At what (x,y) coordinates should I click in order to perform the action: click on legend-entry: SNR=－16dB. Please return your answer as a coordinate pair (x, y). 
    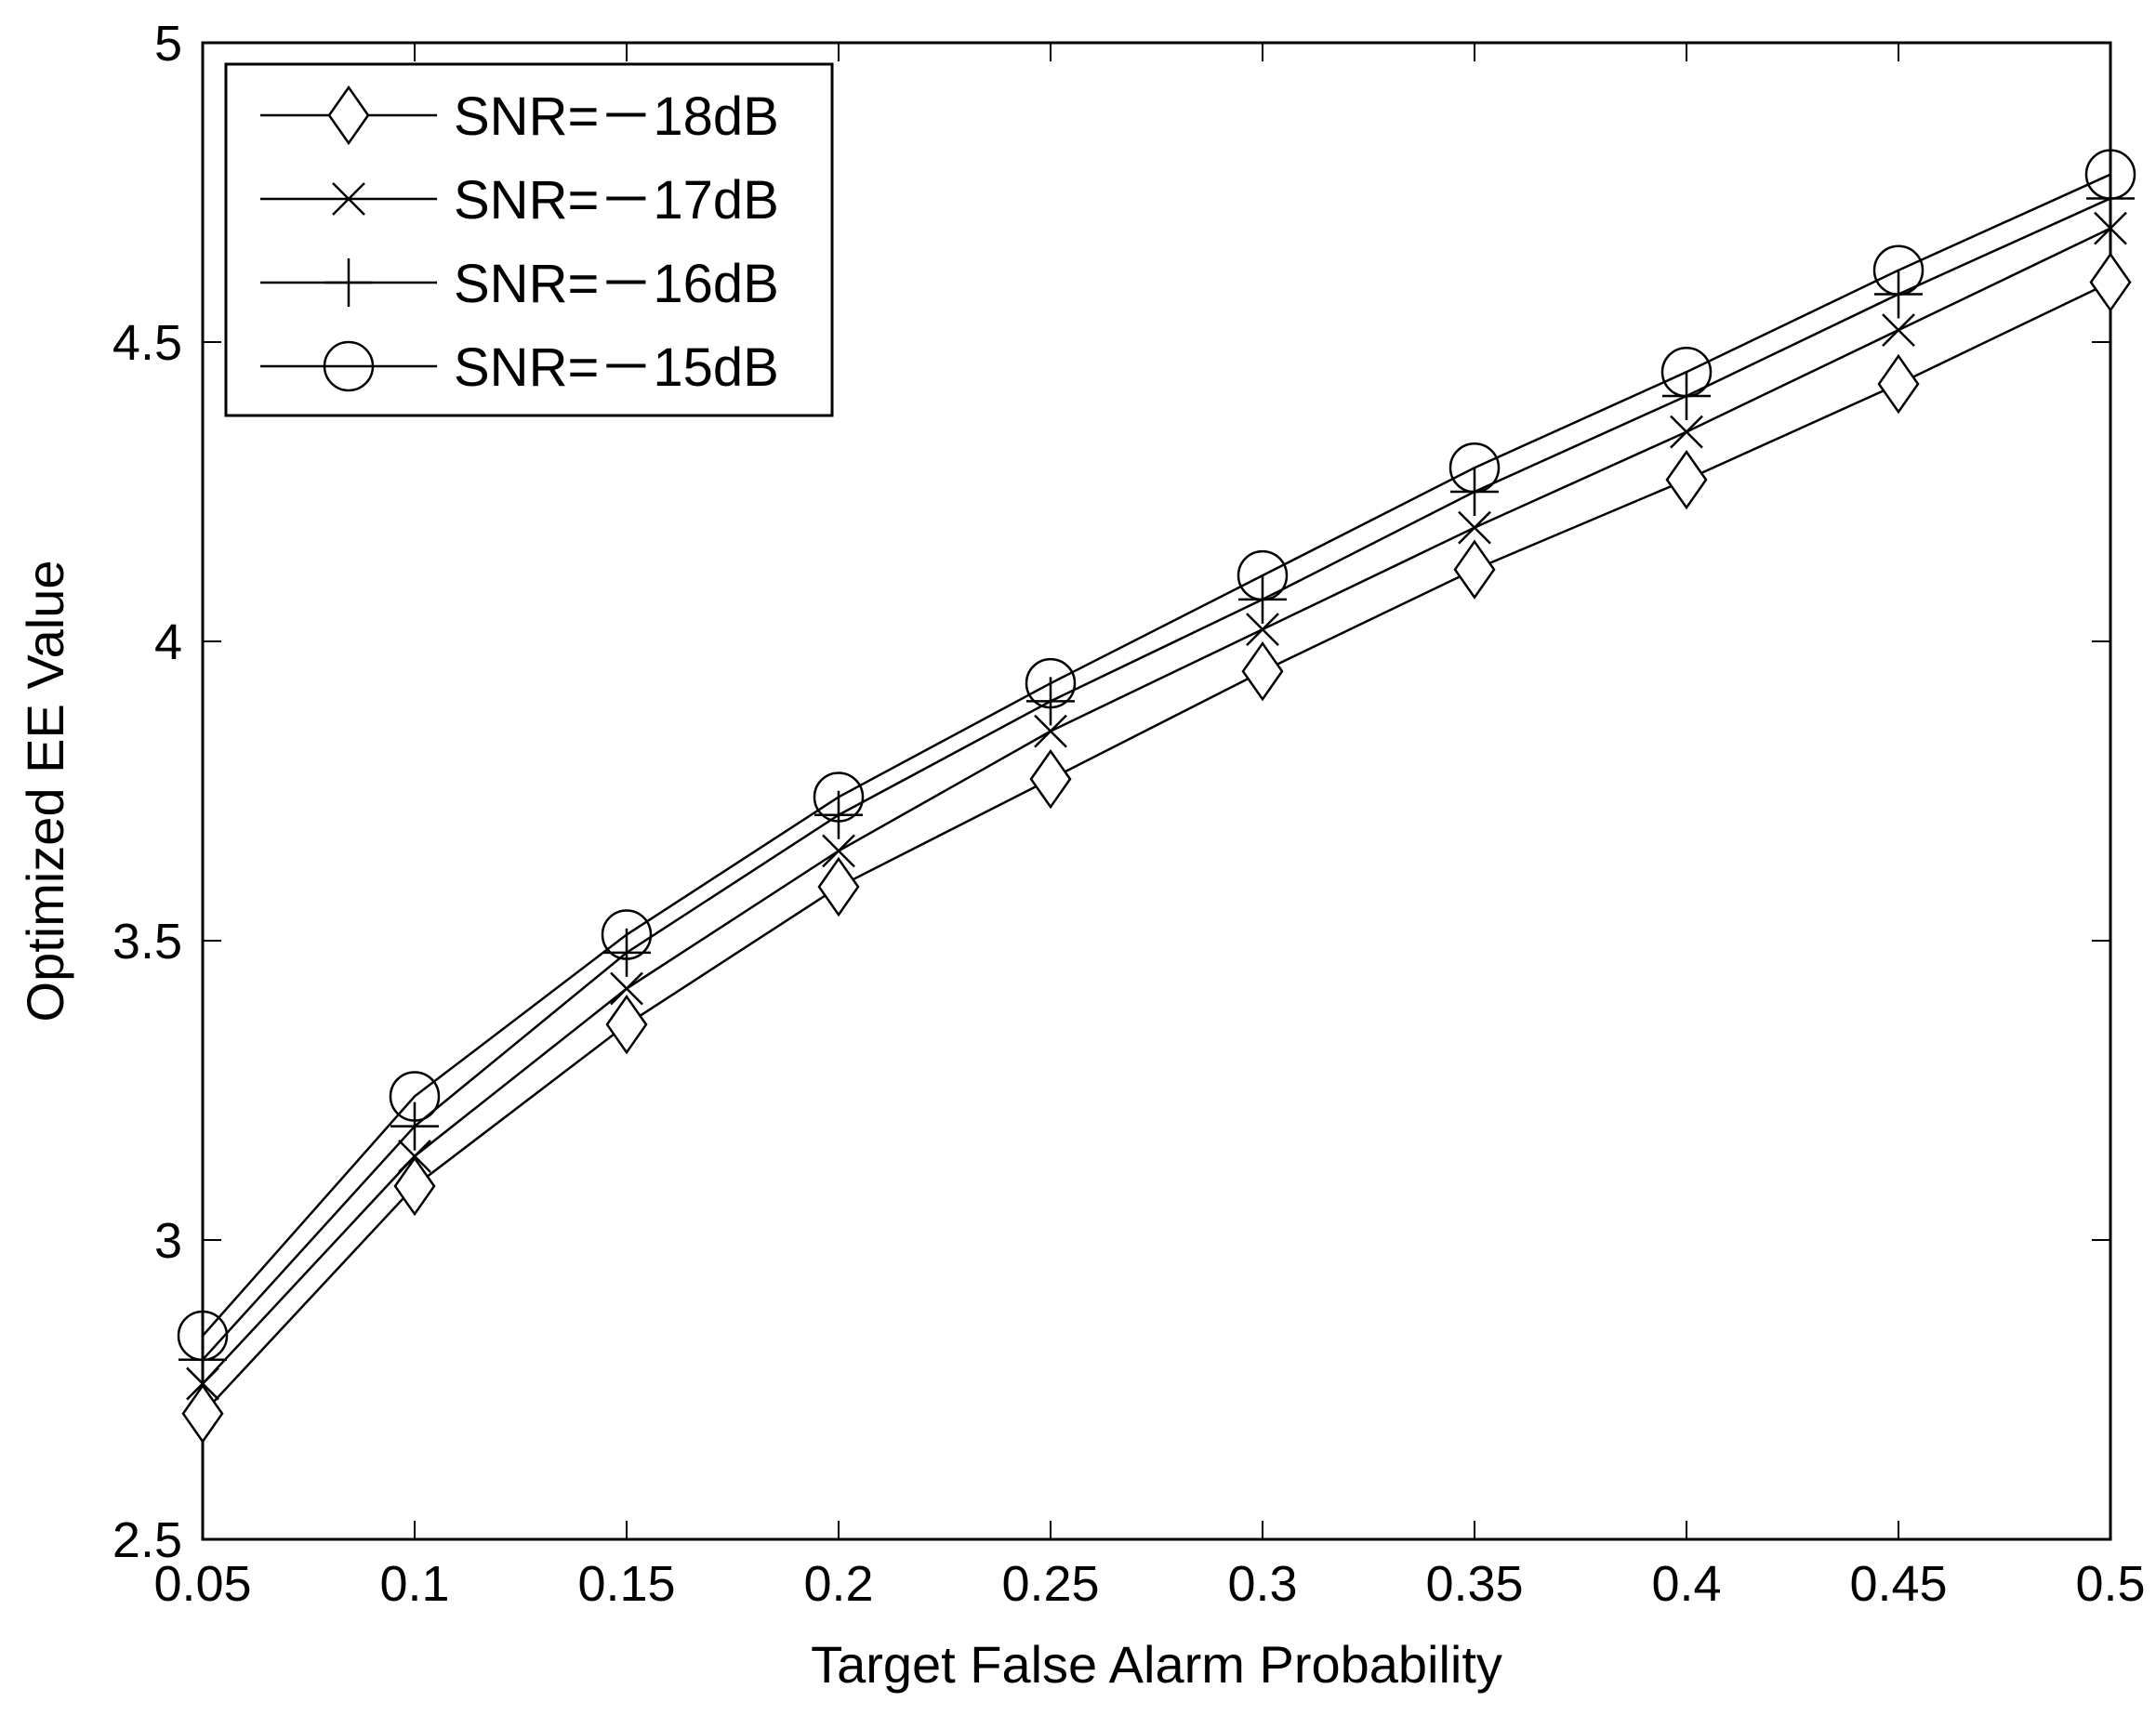
    Looking at the image, I should click on (519, 284).